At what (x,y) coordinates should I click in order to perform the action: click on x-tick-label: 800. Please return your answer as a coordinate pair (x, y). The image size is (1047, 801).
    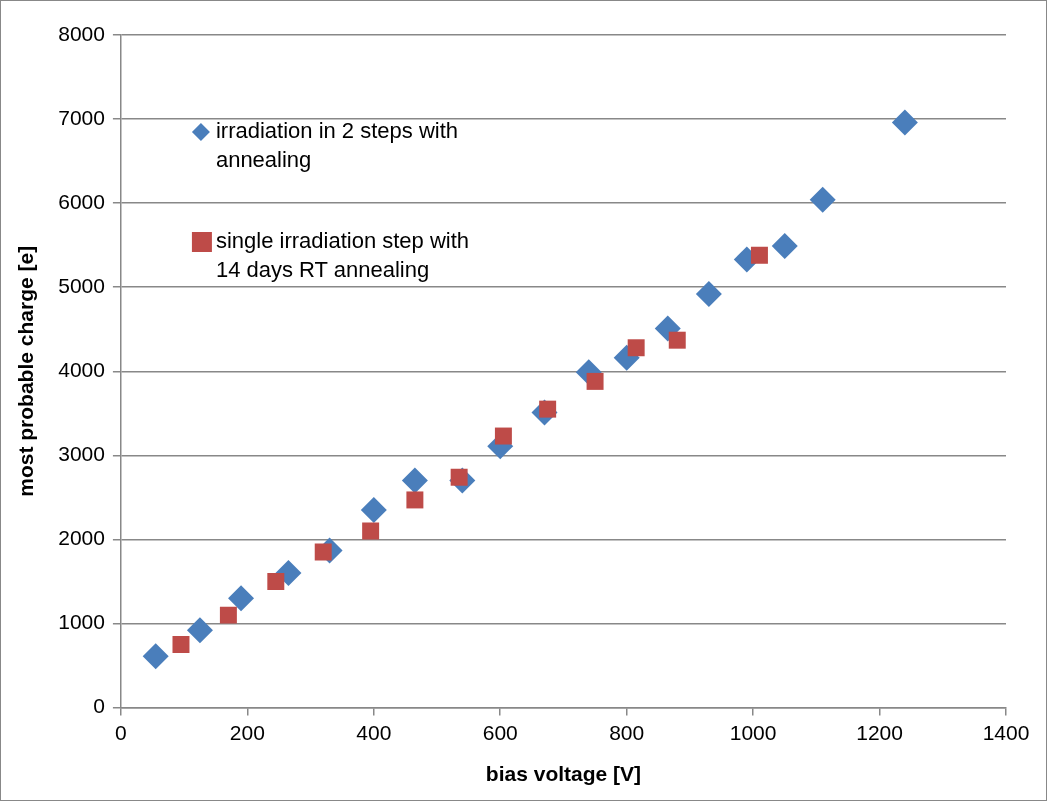
    Looking at the image, I should click on (627, 732).